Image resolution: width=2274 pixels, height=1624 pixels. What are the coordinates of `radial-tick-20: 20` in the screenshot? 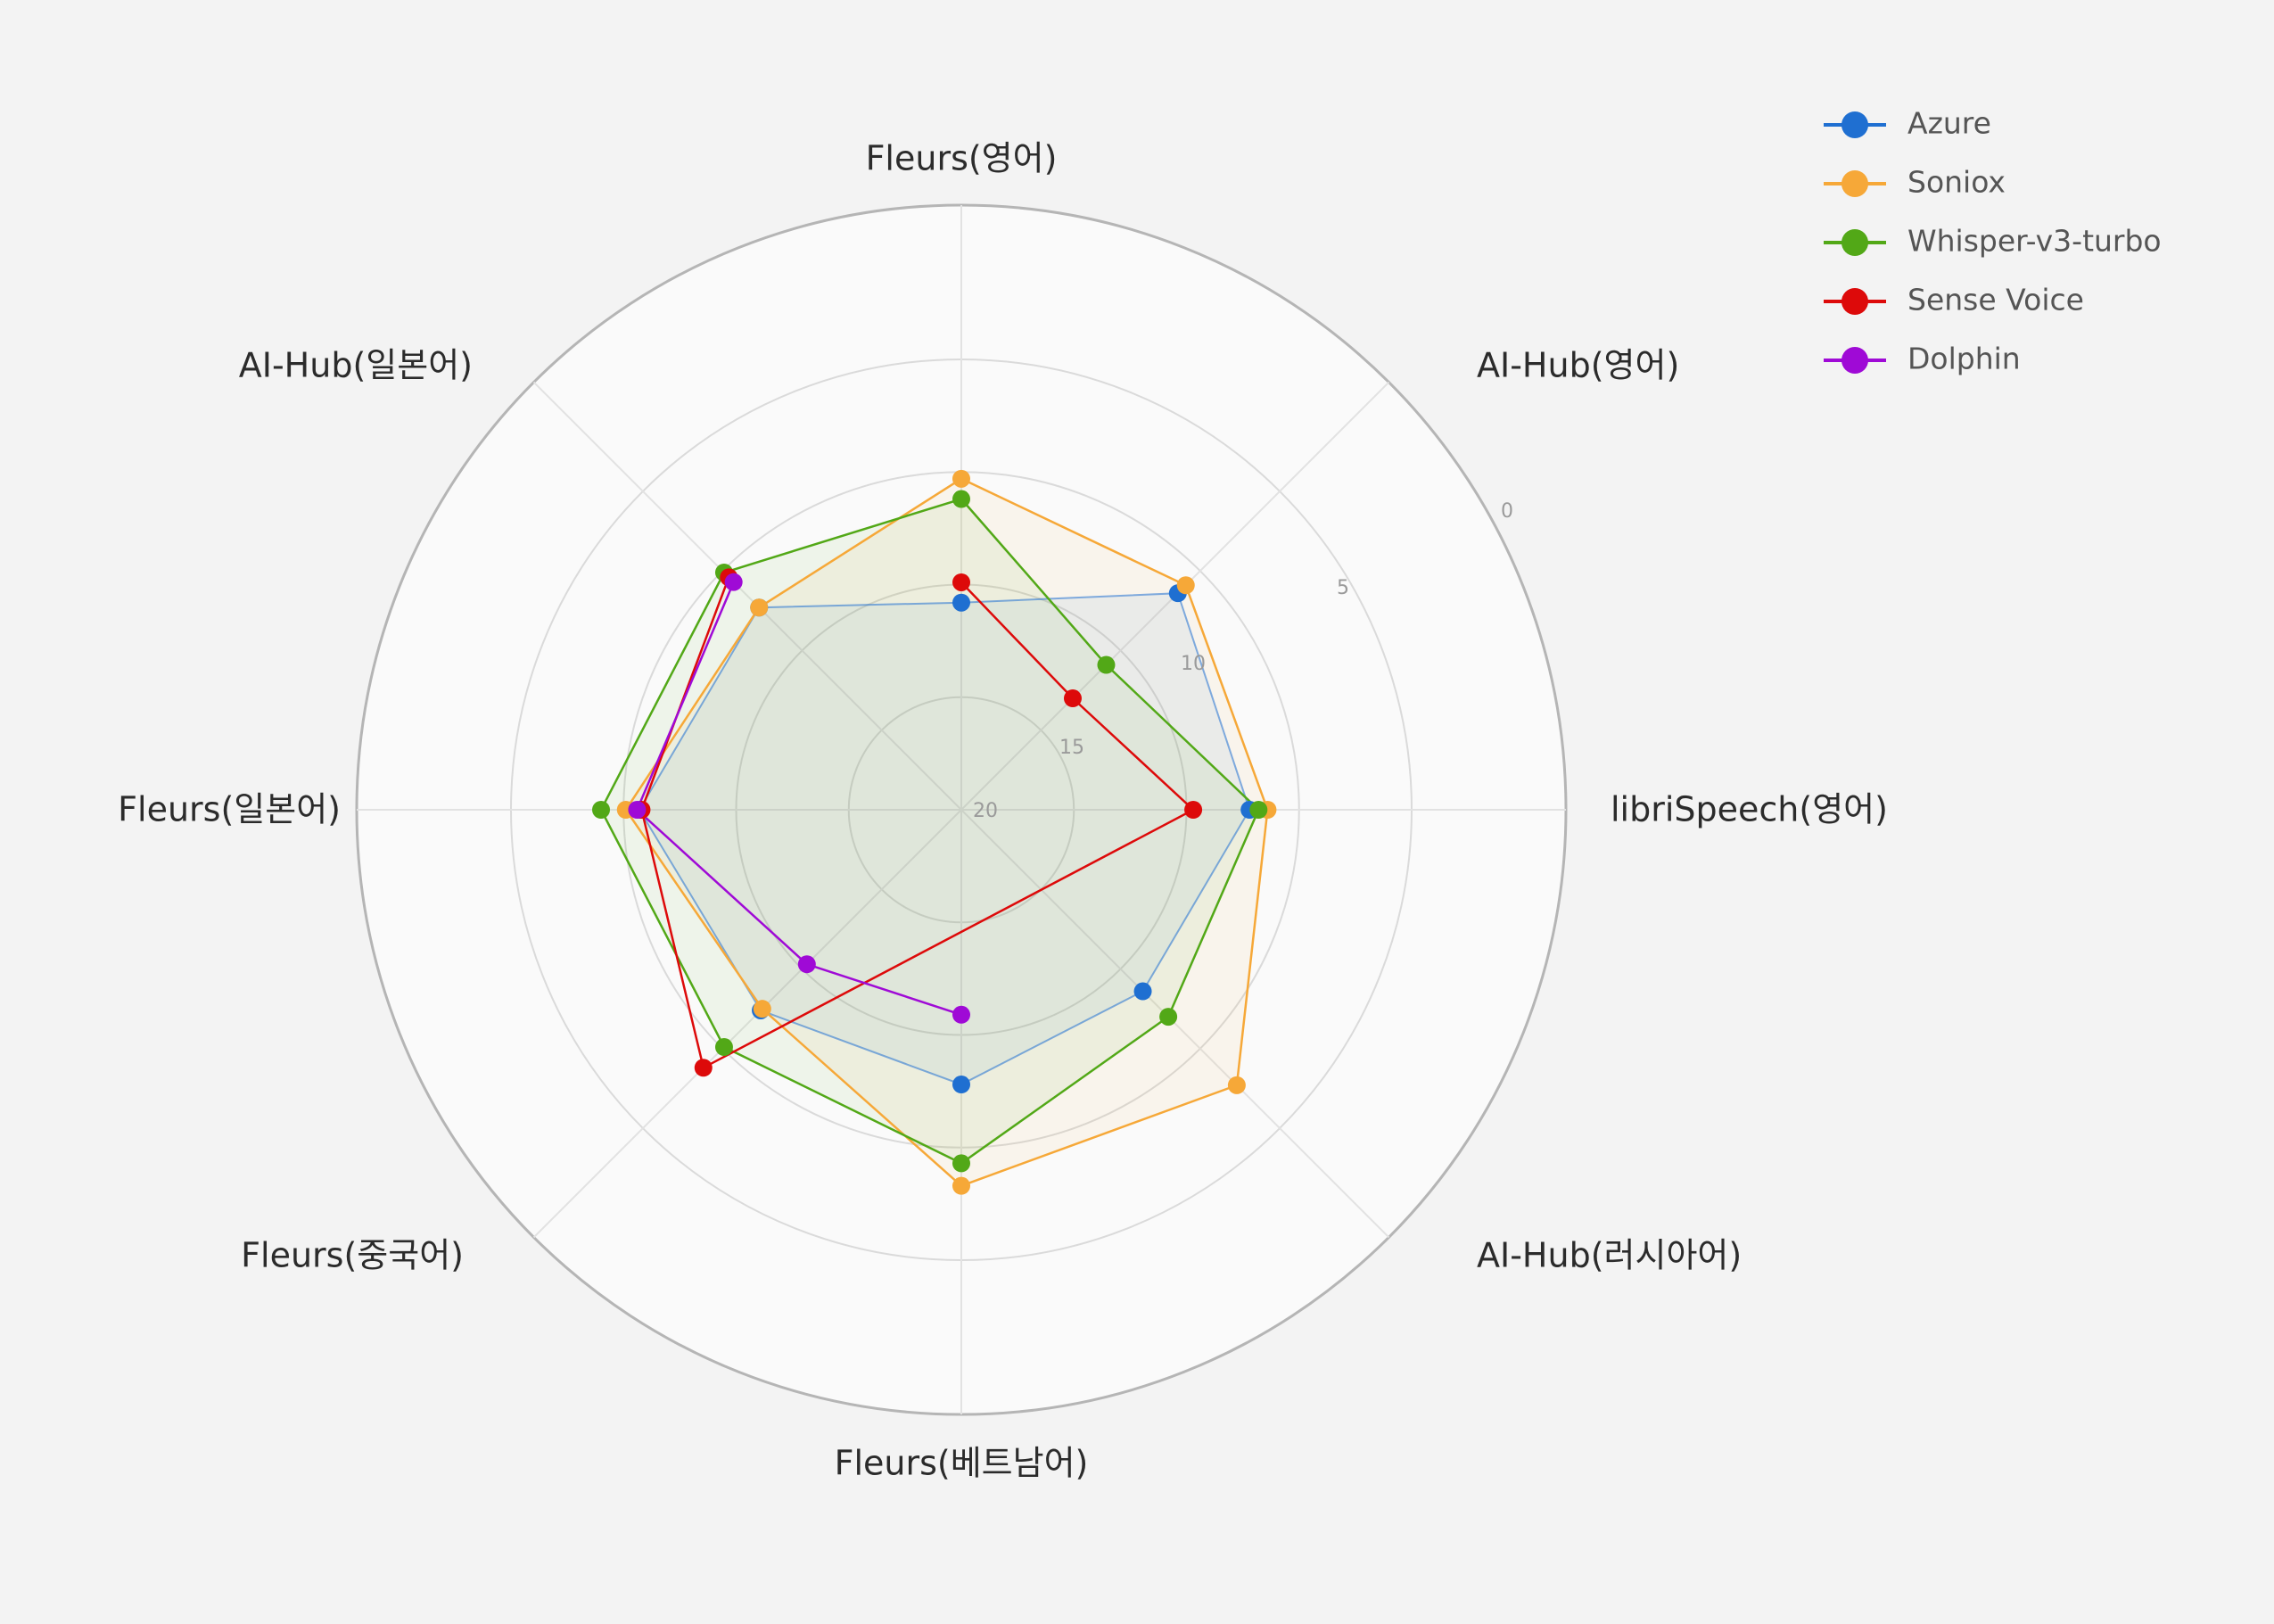 It's located at (985, 811).